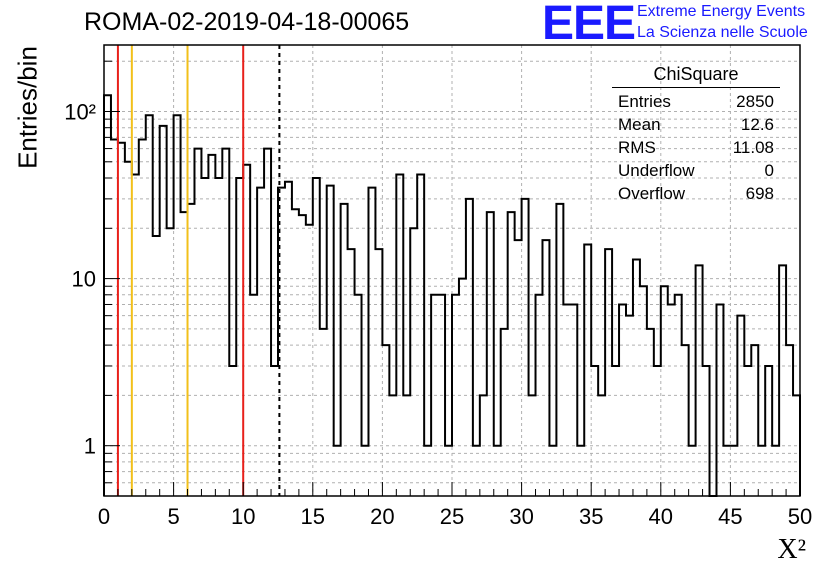  What do you see at coordinates (313, 516) in the screenshot?
I see `x-tick-label: 15` at bounding box center [313, 516].